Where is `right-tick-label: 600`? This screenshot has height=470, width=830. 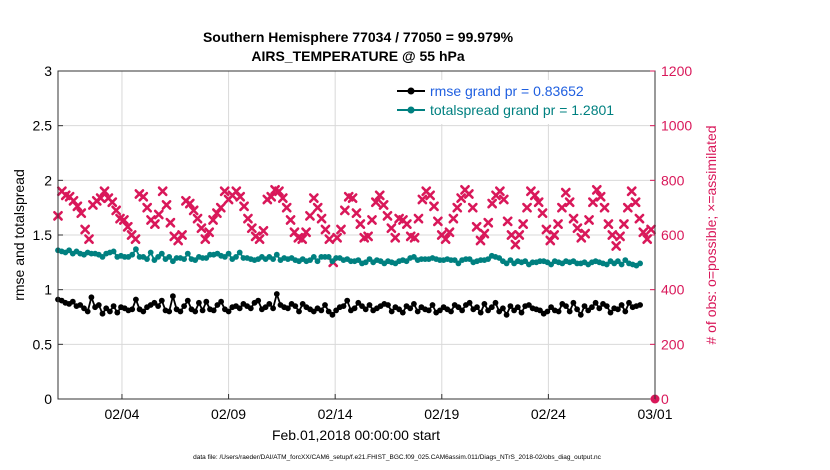
right-tick-label: 600 is located at coordinates (673, 235).